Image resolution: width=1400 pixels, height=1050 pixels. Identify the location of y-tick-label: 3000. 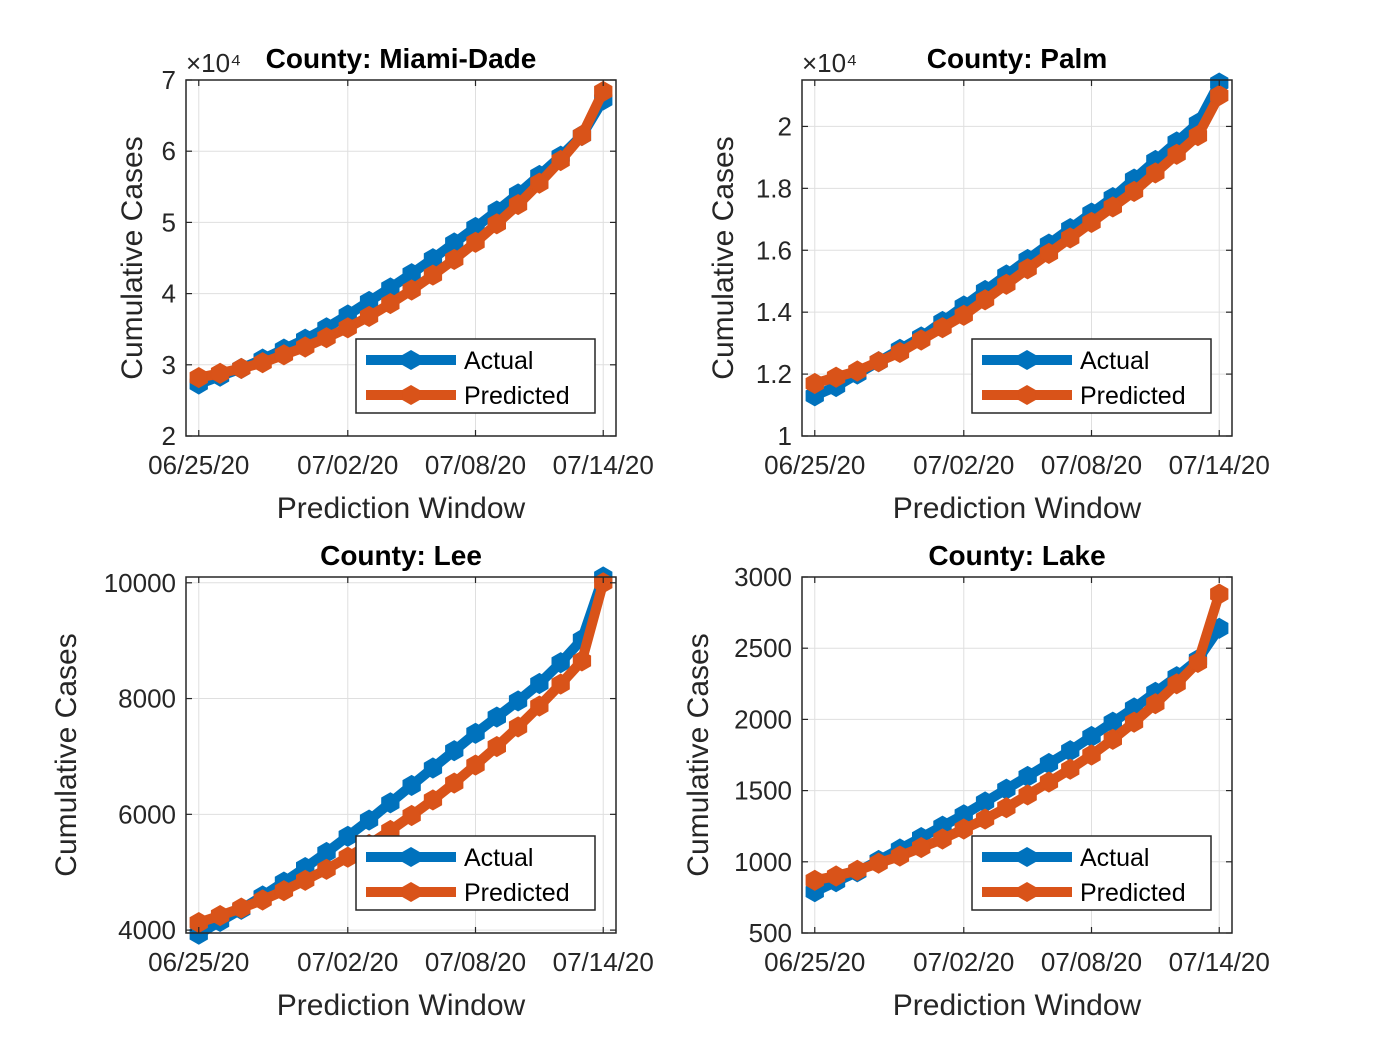
(763, 577).